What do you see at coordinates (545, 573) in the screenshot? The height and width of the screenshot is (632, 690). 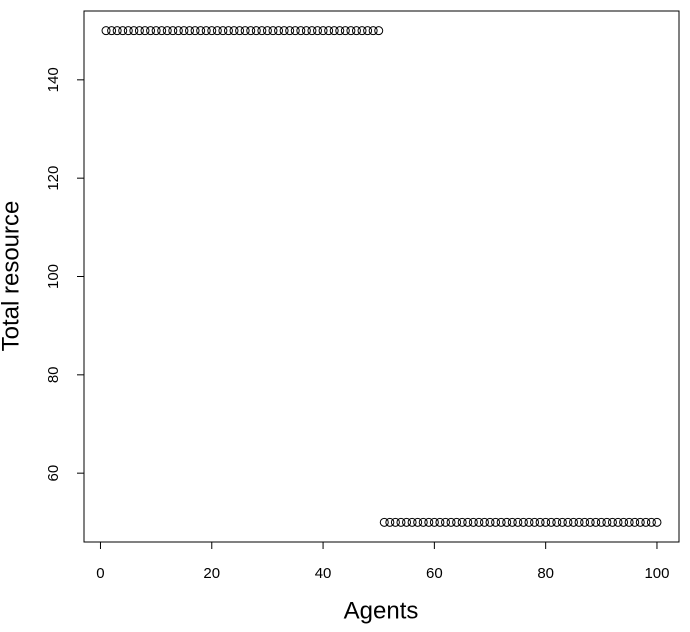 I see `x-tick-label: 80` at bounding box center [545, 573].